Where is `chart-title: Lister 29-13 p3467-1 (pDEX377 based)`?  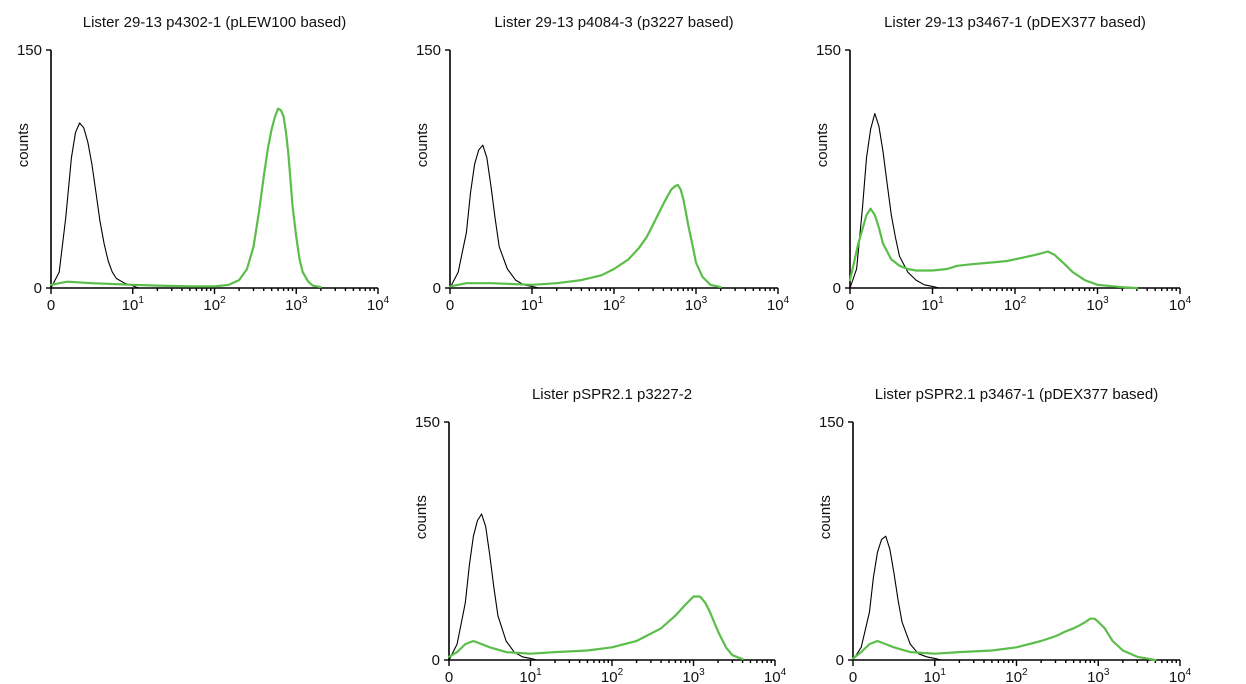 chart-title: Lister 29-13 p3467-1 (pDEX377 based) is located at coordinates (1015, 22).